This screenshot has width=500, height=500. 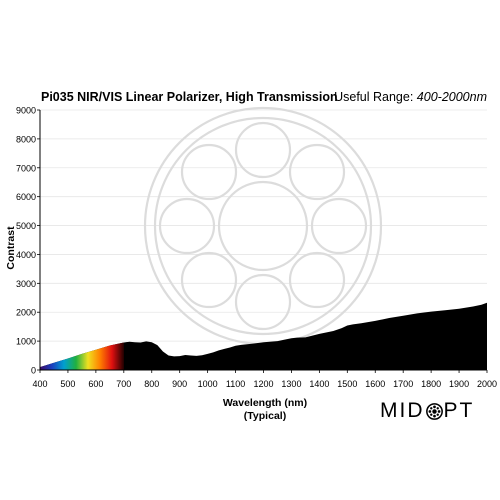 I want to click on useful-range-label: Useful Range:, so click(x=374, y=97).